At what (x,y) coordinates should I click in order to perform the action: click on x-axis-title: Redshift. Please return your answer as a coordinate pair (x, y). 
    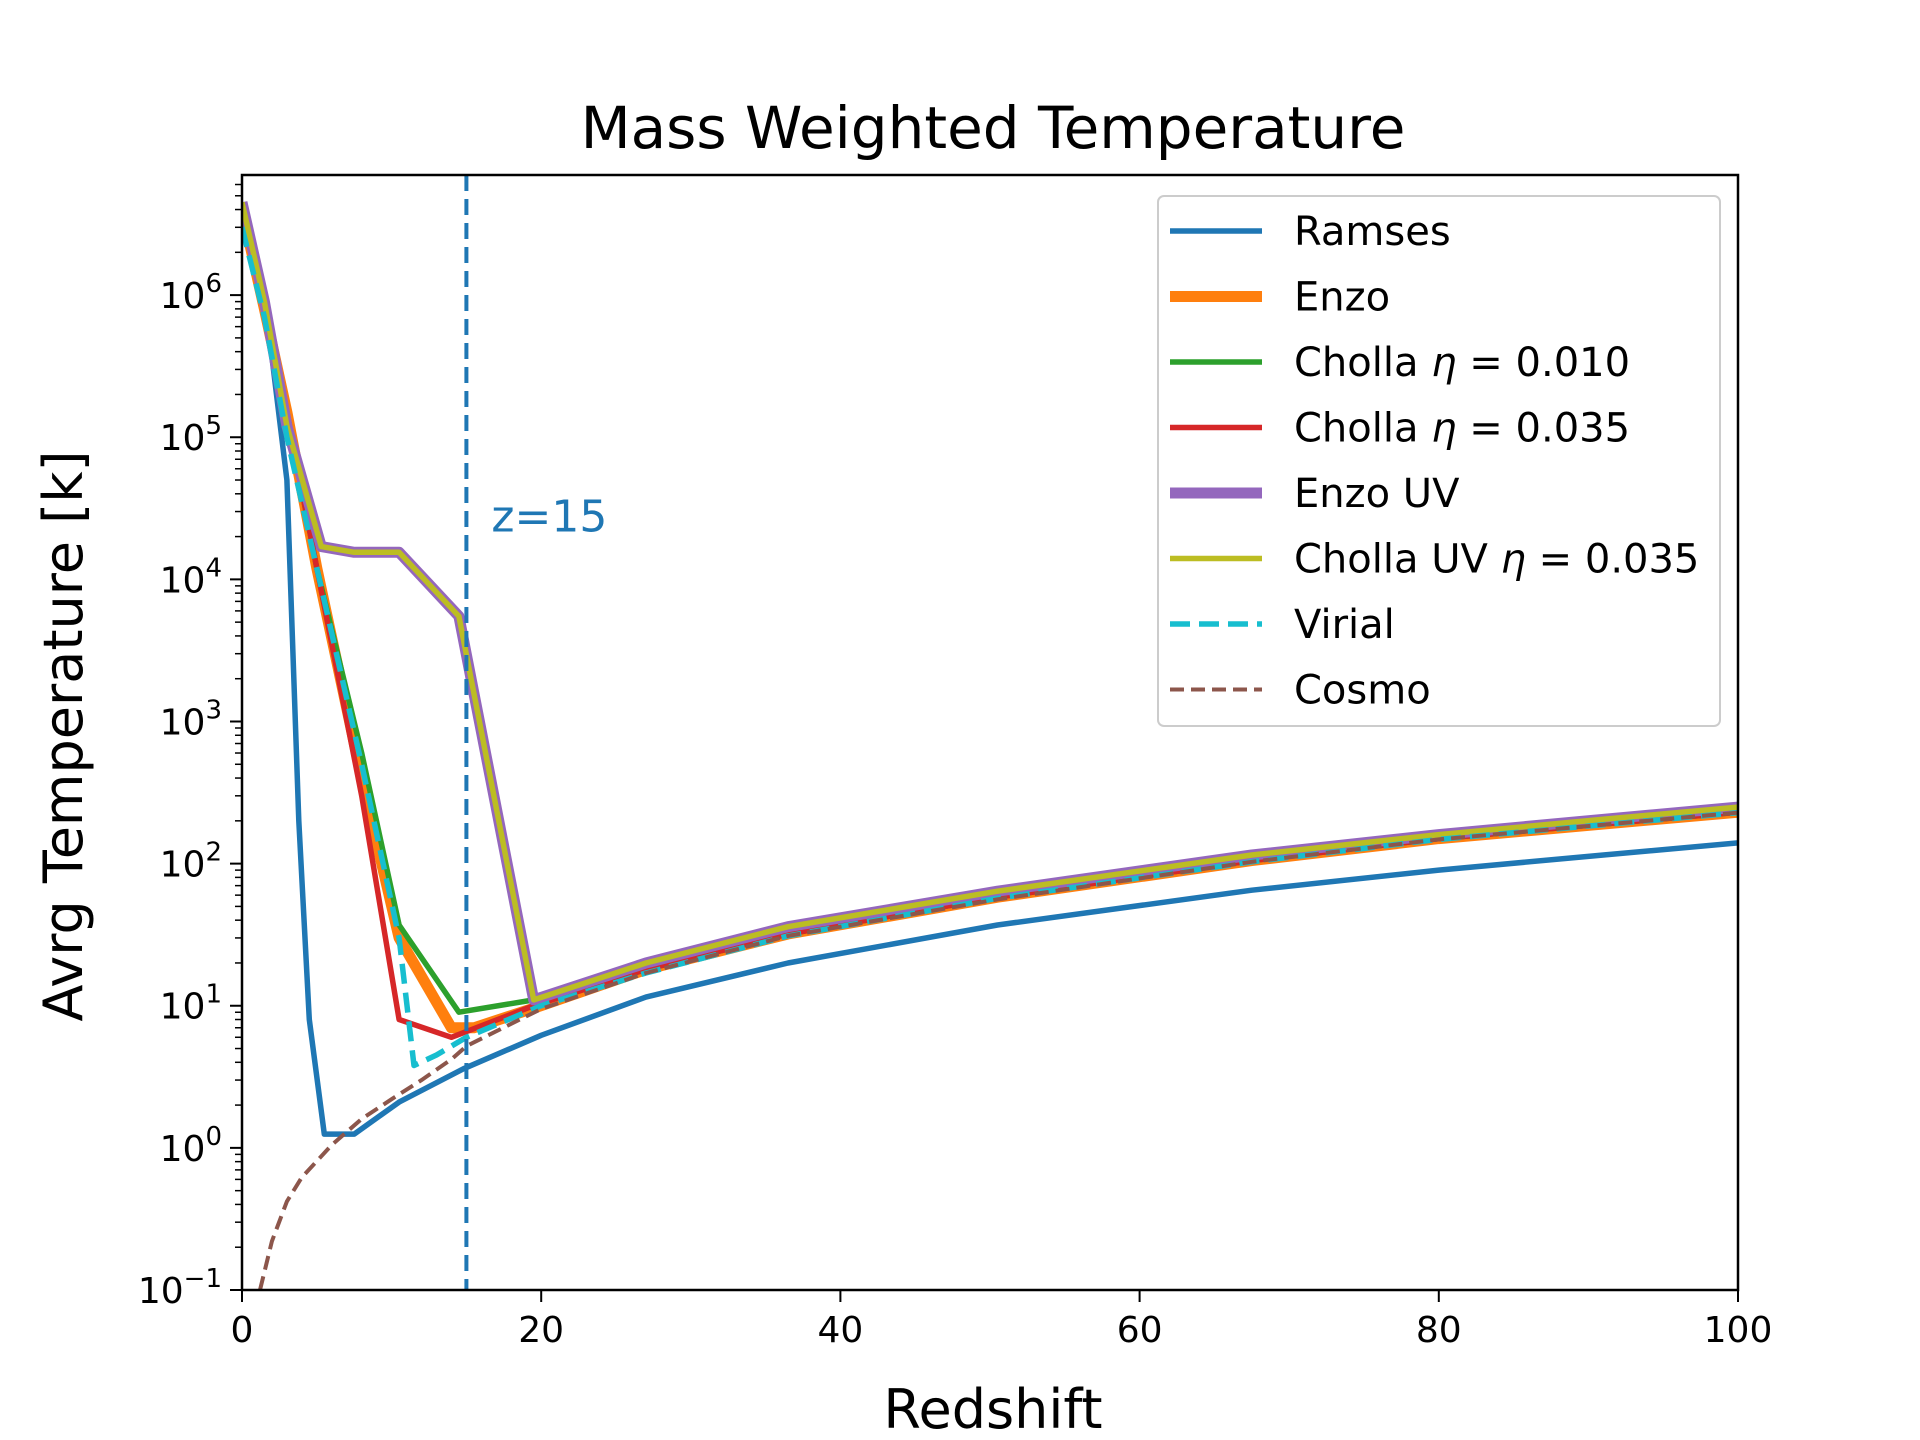
    Looking at the image, I should click on (992, 1409).